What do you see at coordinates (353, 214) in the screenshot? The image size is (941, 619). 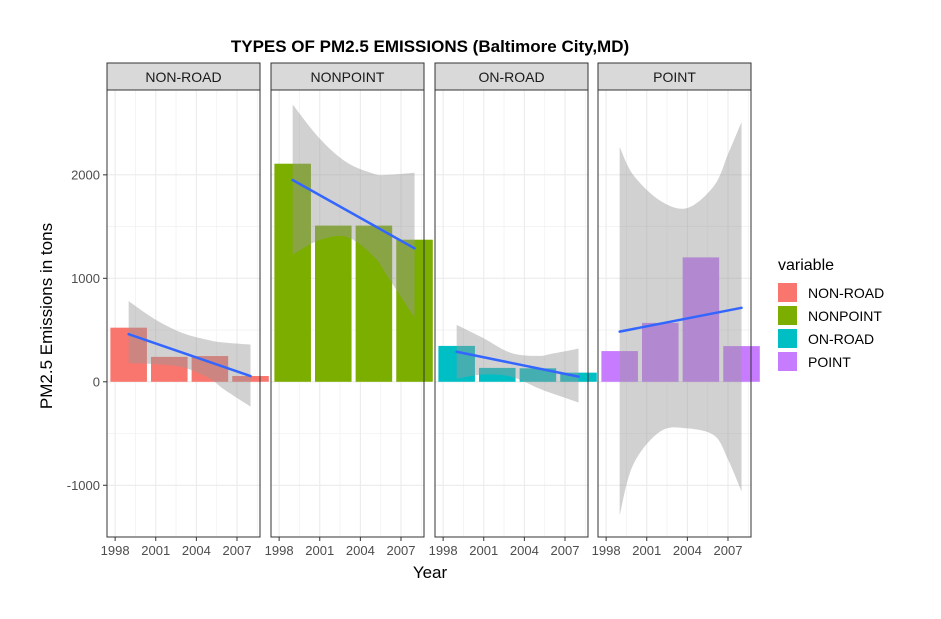 I see `trend-line-nonpoint` at bounding box center [353, 214].